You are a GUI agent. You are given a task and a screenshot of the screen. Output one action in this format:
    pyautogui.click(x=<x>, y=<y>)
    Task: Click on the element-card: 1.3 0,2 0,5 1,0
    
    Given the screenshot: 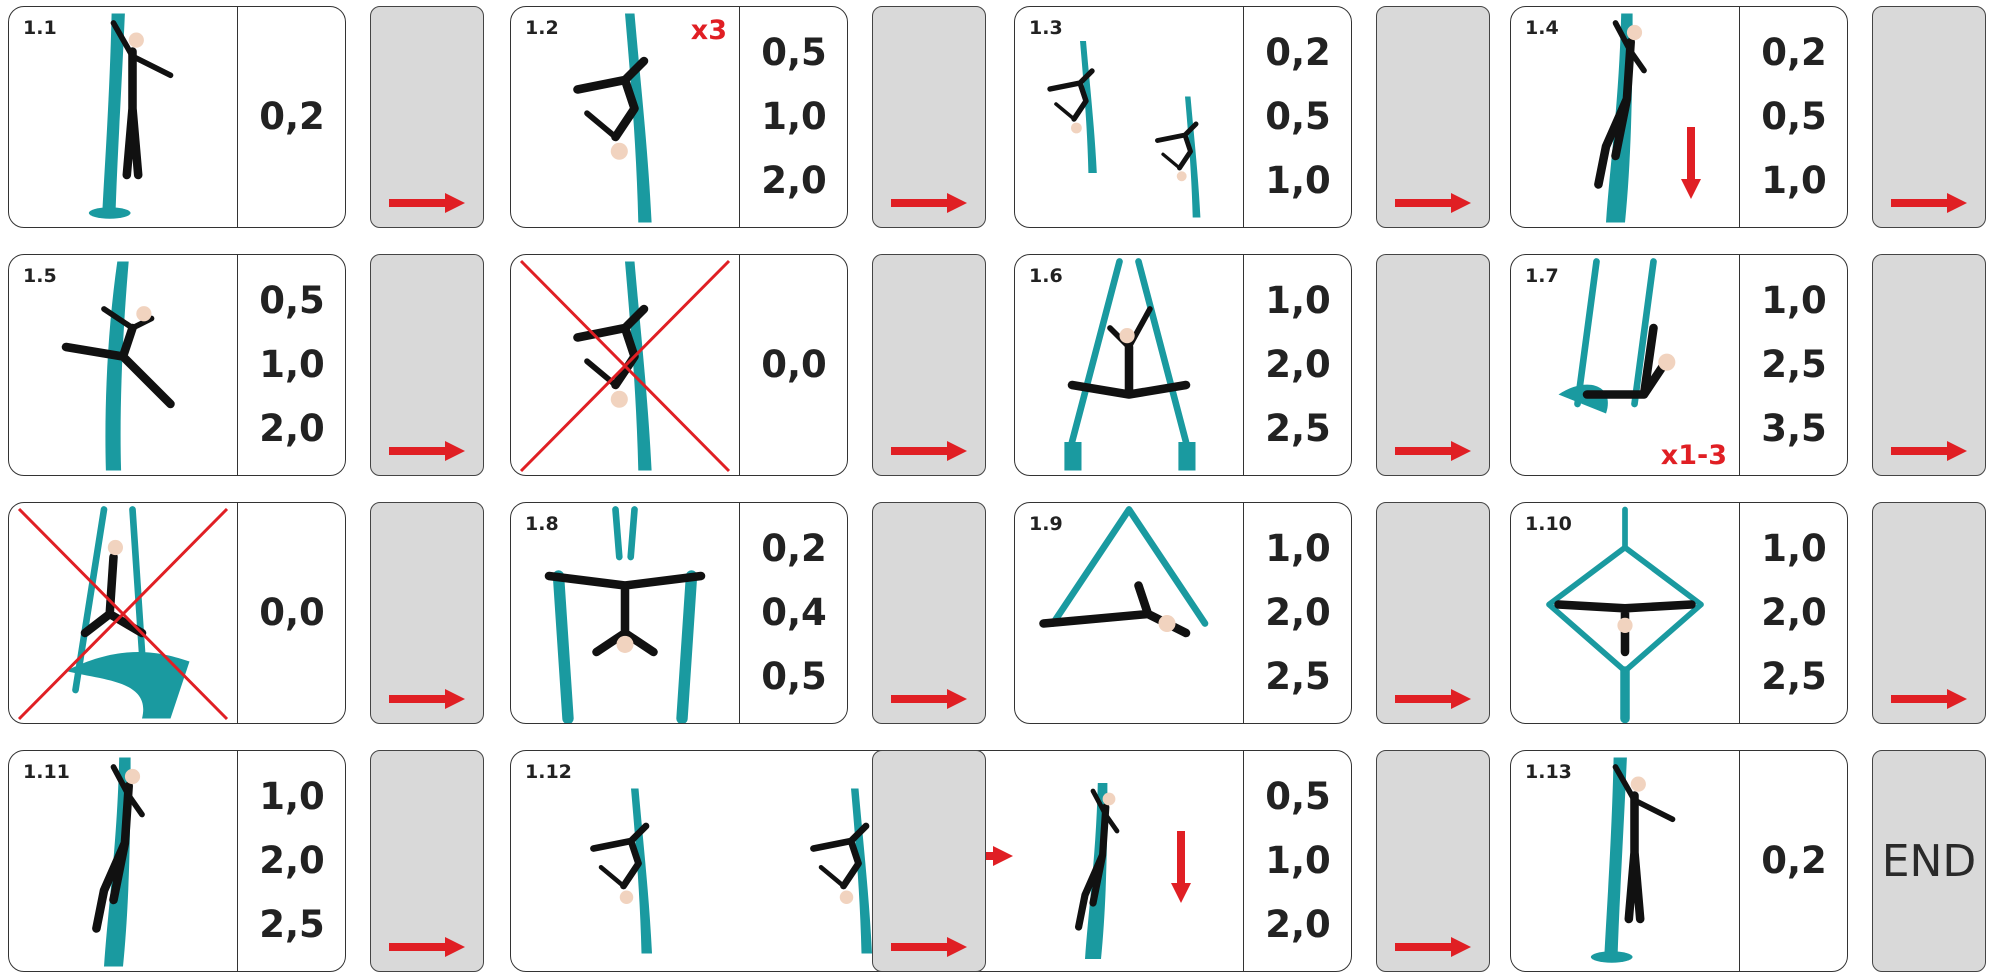 What is the action you would take?
    pyautogui.click(x=1183, y=117)
    